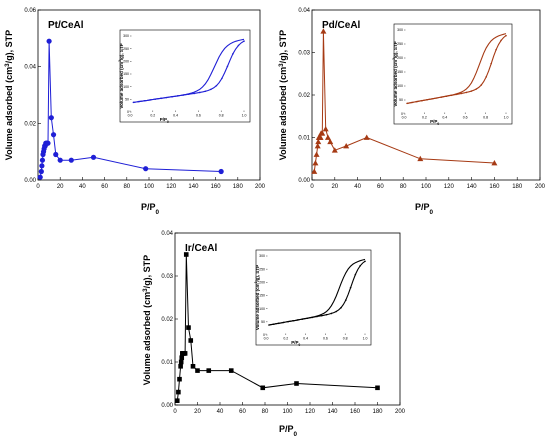  What do you see at coordinates (334, 187) in the screenshot?
I see `x-tick-label: 20` at bounding box center [334, 187].